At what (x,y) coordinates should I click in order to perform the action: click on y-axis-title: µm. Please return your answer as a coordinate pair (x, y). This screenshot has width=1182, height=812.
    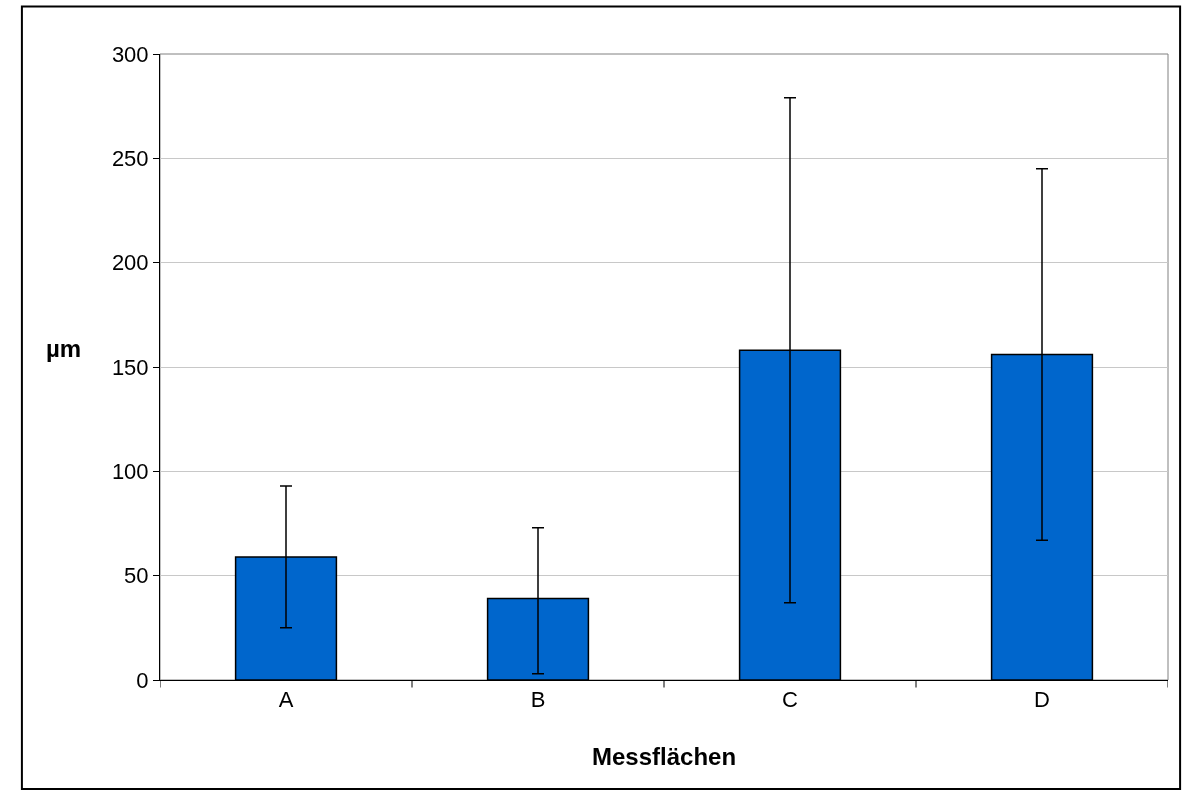
    Looking at the image, I should click on (64, 348).